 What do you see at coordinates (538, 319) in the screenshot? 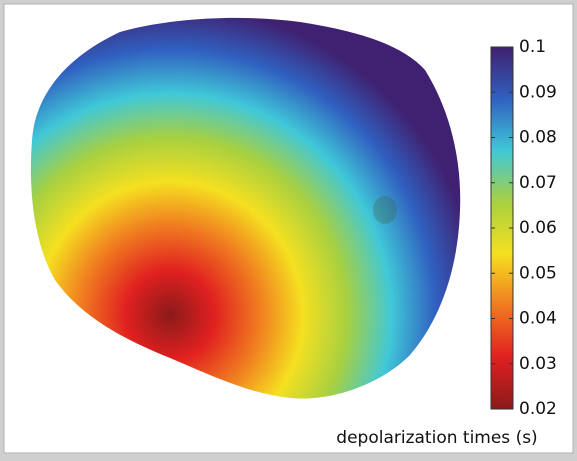
I see `tick-label: 0.04` at bounding box center [538, 319].